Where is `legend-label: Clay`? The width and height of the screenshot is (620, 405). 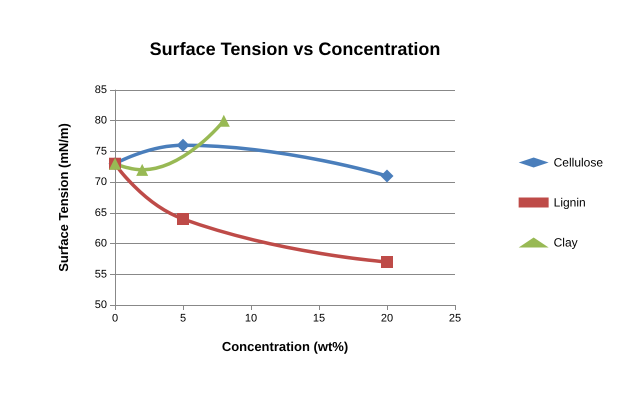 legend-label: Clay is located at coordinates (566, 243).